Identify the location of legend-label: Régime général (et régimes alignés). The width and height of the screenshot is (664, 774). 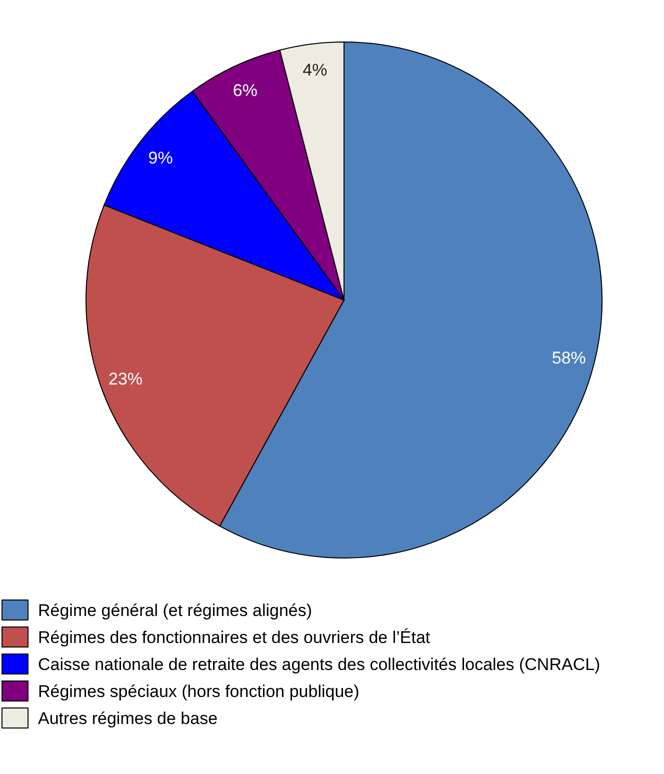
(175, 610).